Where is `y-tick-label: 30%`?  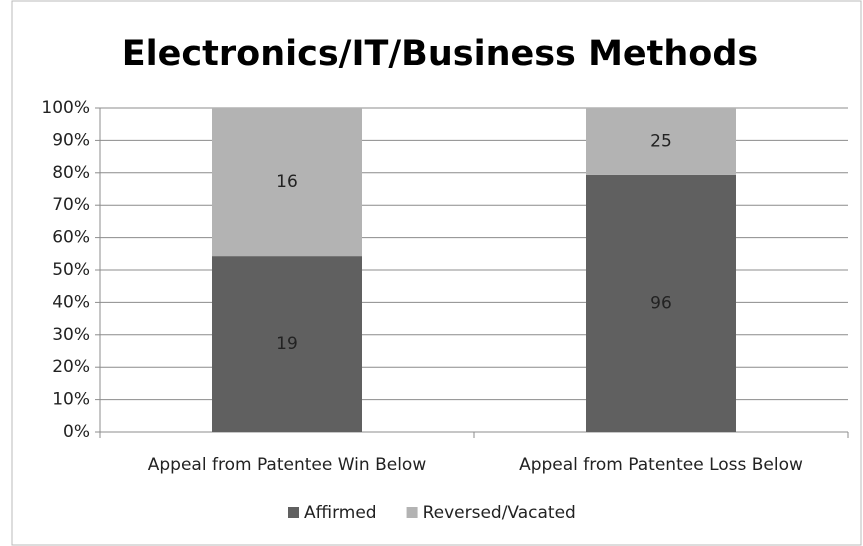
y-tick-label: 30% is located at coordinates (71, 335).